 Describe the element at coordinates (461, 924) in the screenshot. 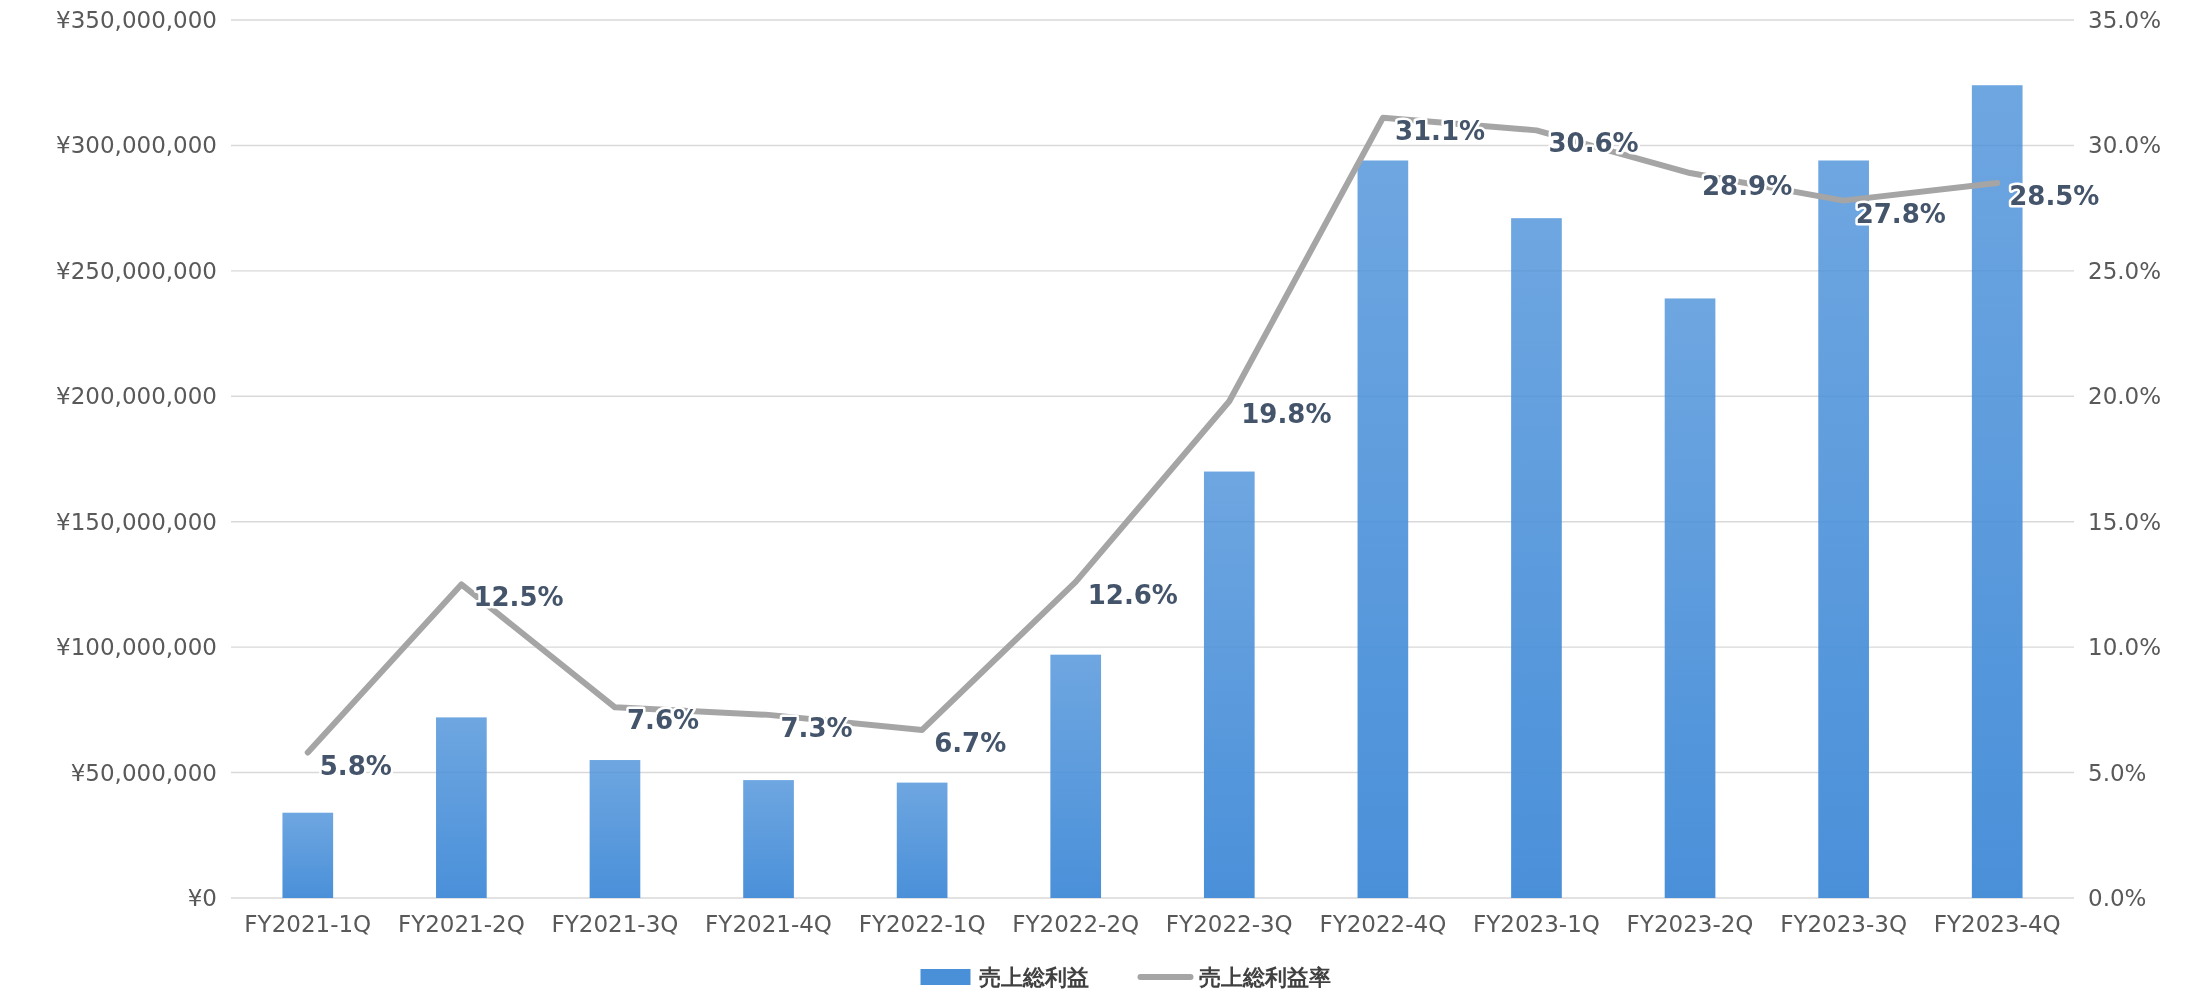

I see `x-tick-label: FY2021-2Q` at that location.